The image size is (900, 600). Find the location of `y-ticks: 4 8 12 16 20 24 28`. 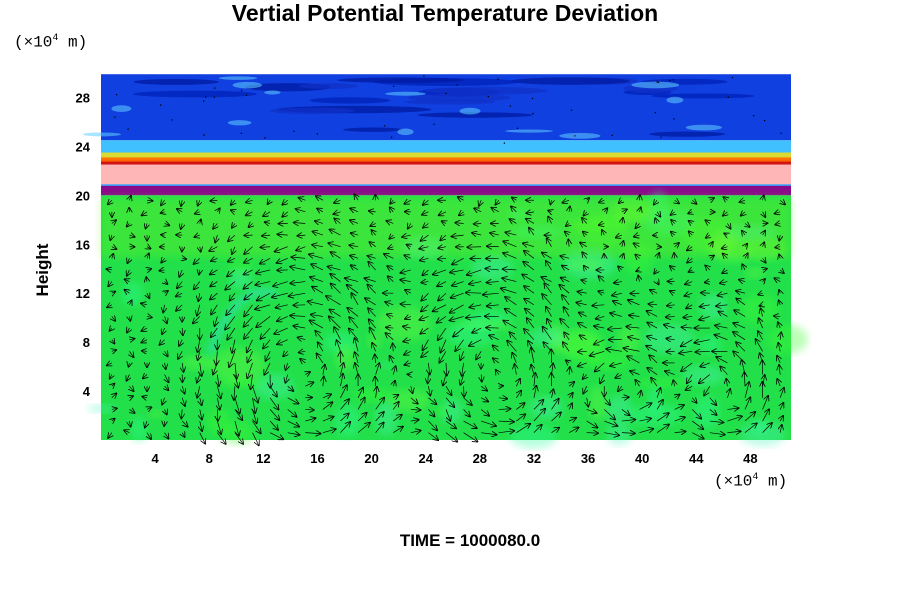

y-ticks: 4 8 12 16 20 24 28 is located at coordinates (83, 244).